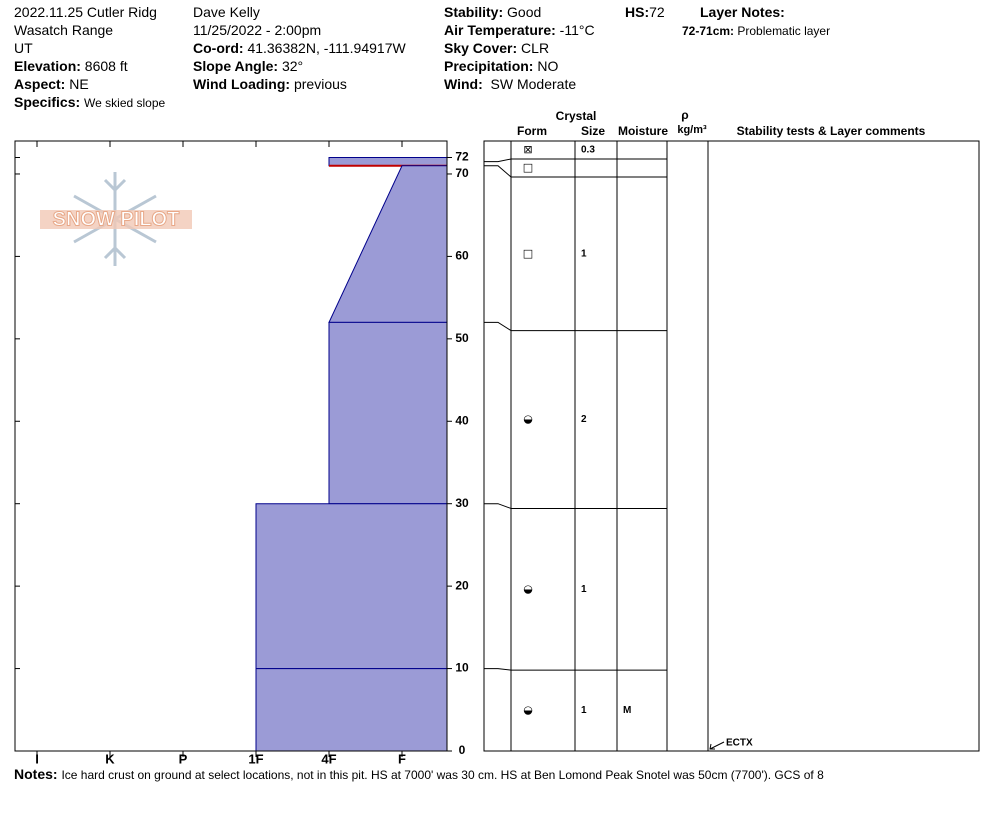 The image size is (994, 840). I want to click on stability: Stability: Good, so click(492, 12).